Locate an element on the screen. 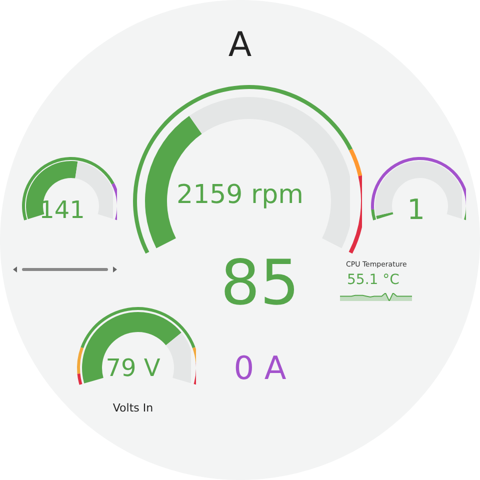 The image size is (480, 480). text: 1 is located at coordinates (416, 209).